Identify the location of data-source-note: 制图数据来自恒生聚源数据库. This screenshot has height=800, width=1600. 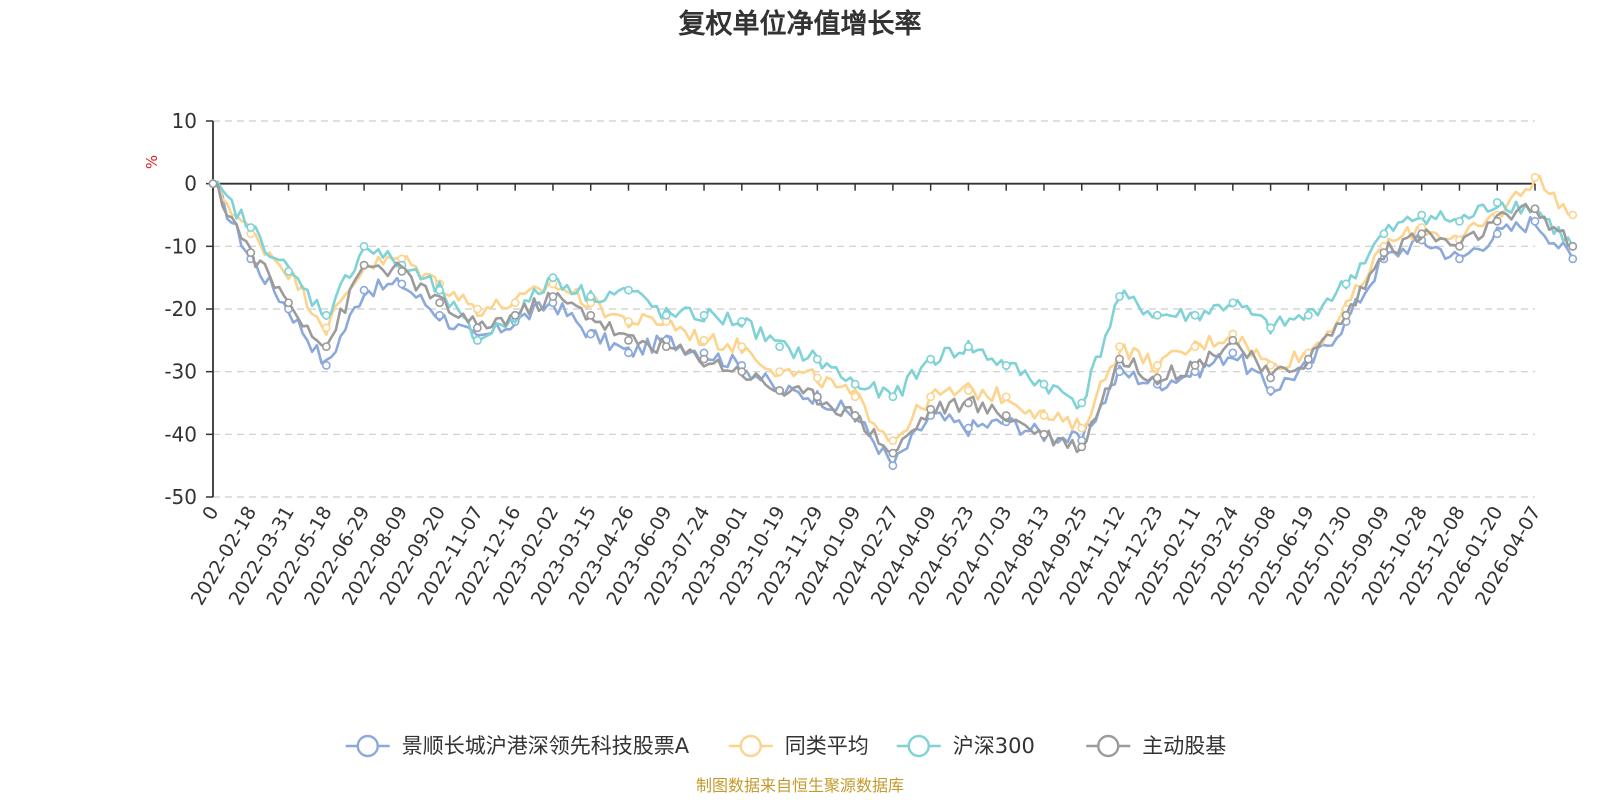
(800, 785).